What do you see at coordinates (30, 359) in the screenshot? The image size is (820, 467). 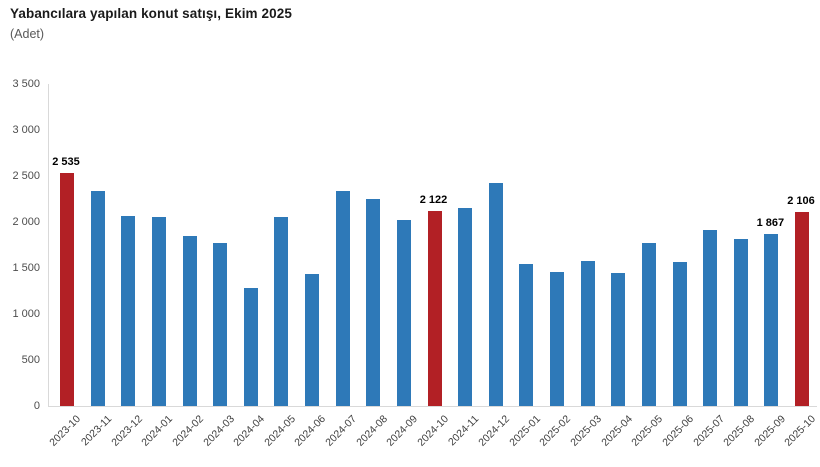 I see `y-tick-label: 500` at bounding box center [30, 359].